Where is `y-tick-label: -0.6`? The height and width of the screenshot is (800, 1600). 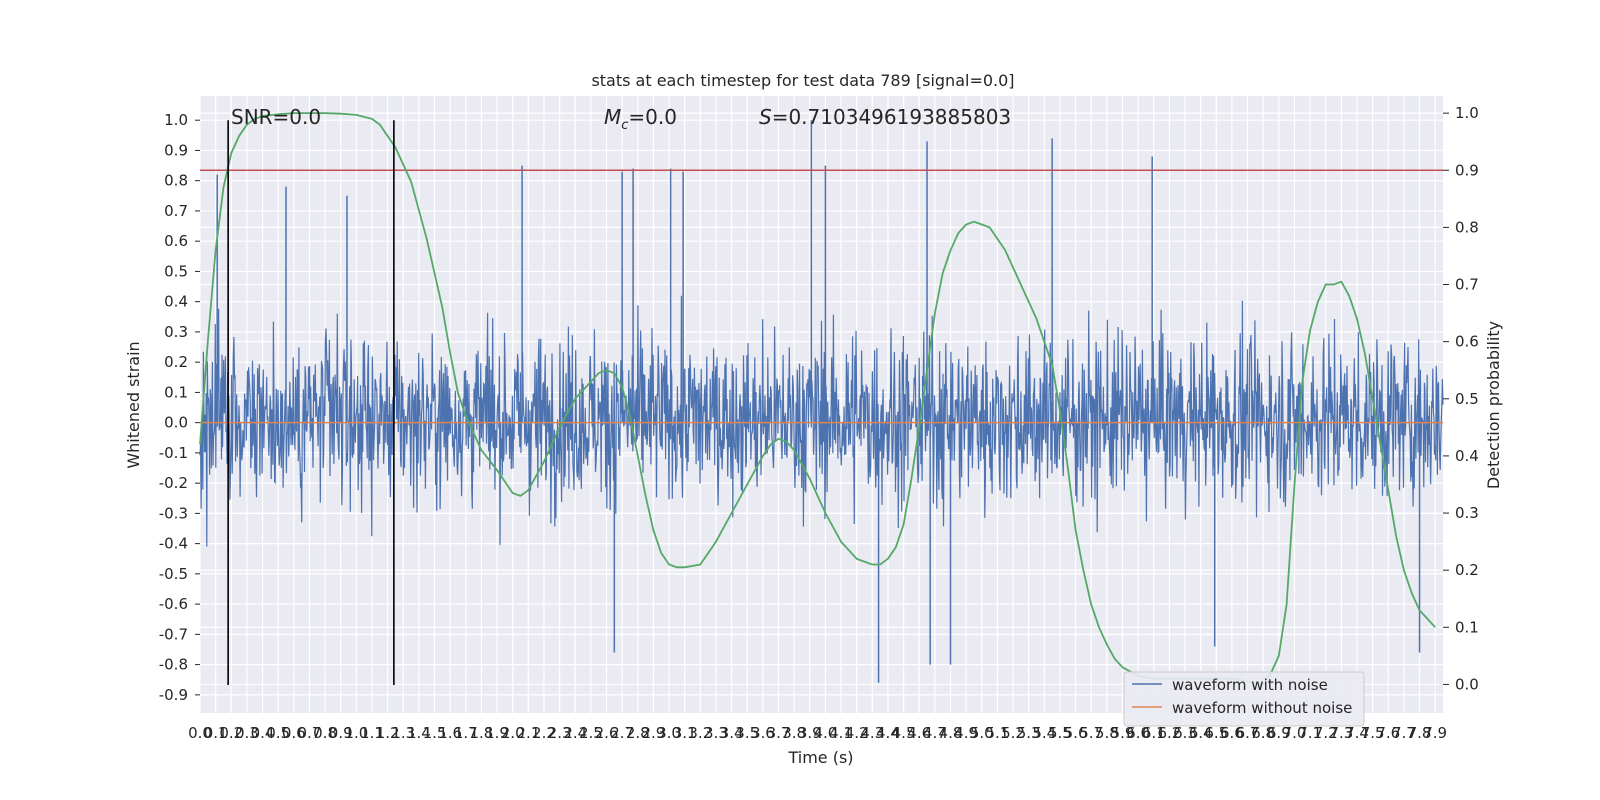
y-tick-label: -0.6 is located at coordinates (173, 604).